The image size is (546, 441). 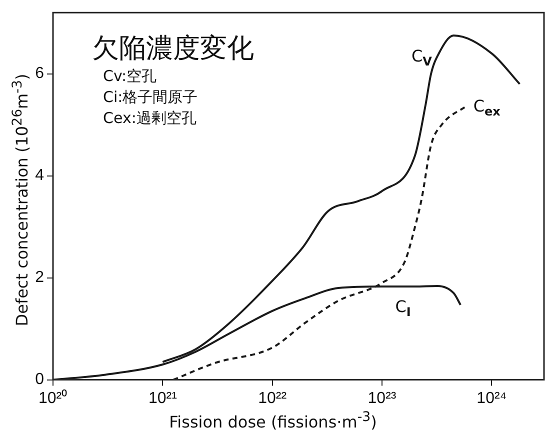 I want to click on x-tick-label: 10²³, so click(x=382, y=398).